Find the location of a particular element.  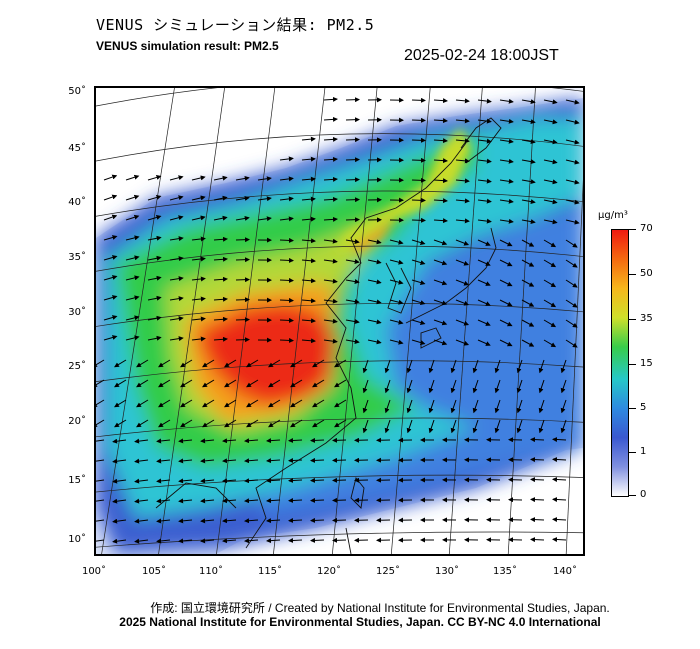

lon-label-100: 100˚ is located at coordinates (94, 571).